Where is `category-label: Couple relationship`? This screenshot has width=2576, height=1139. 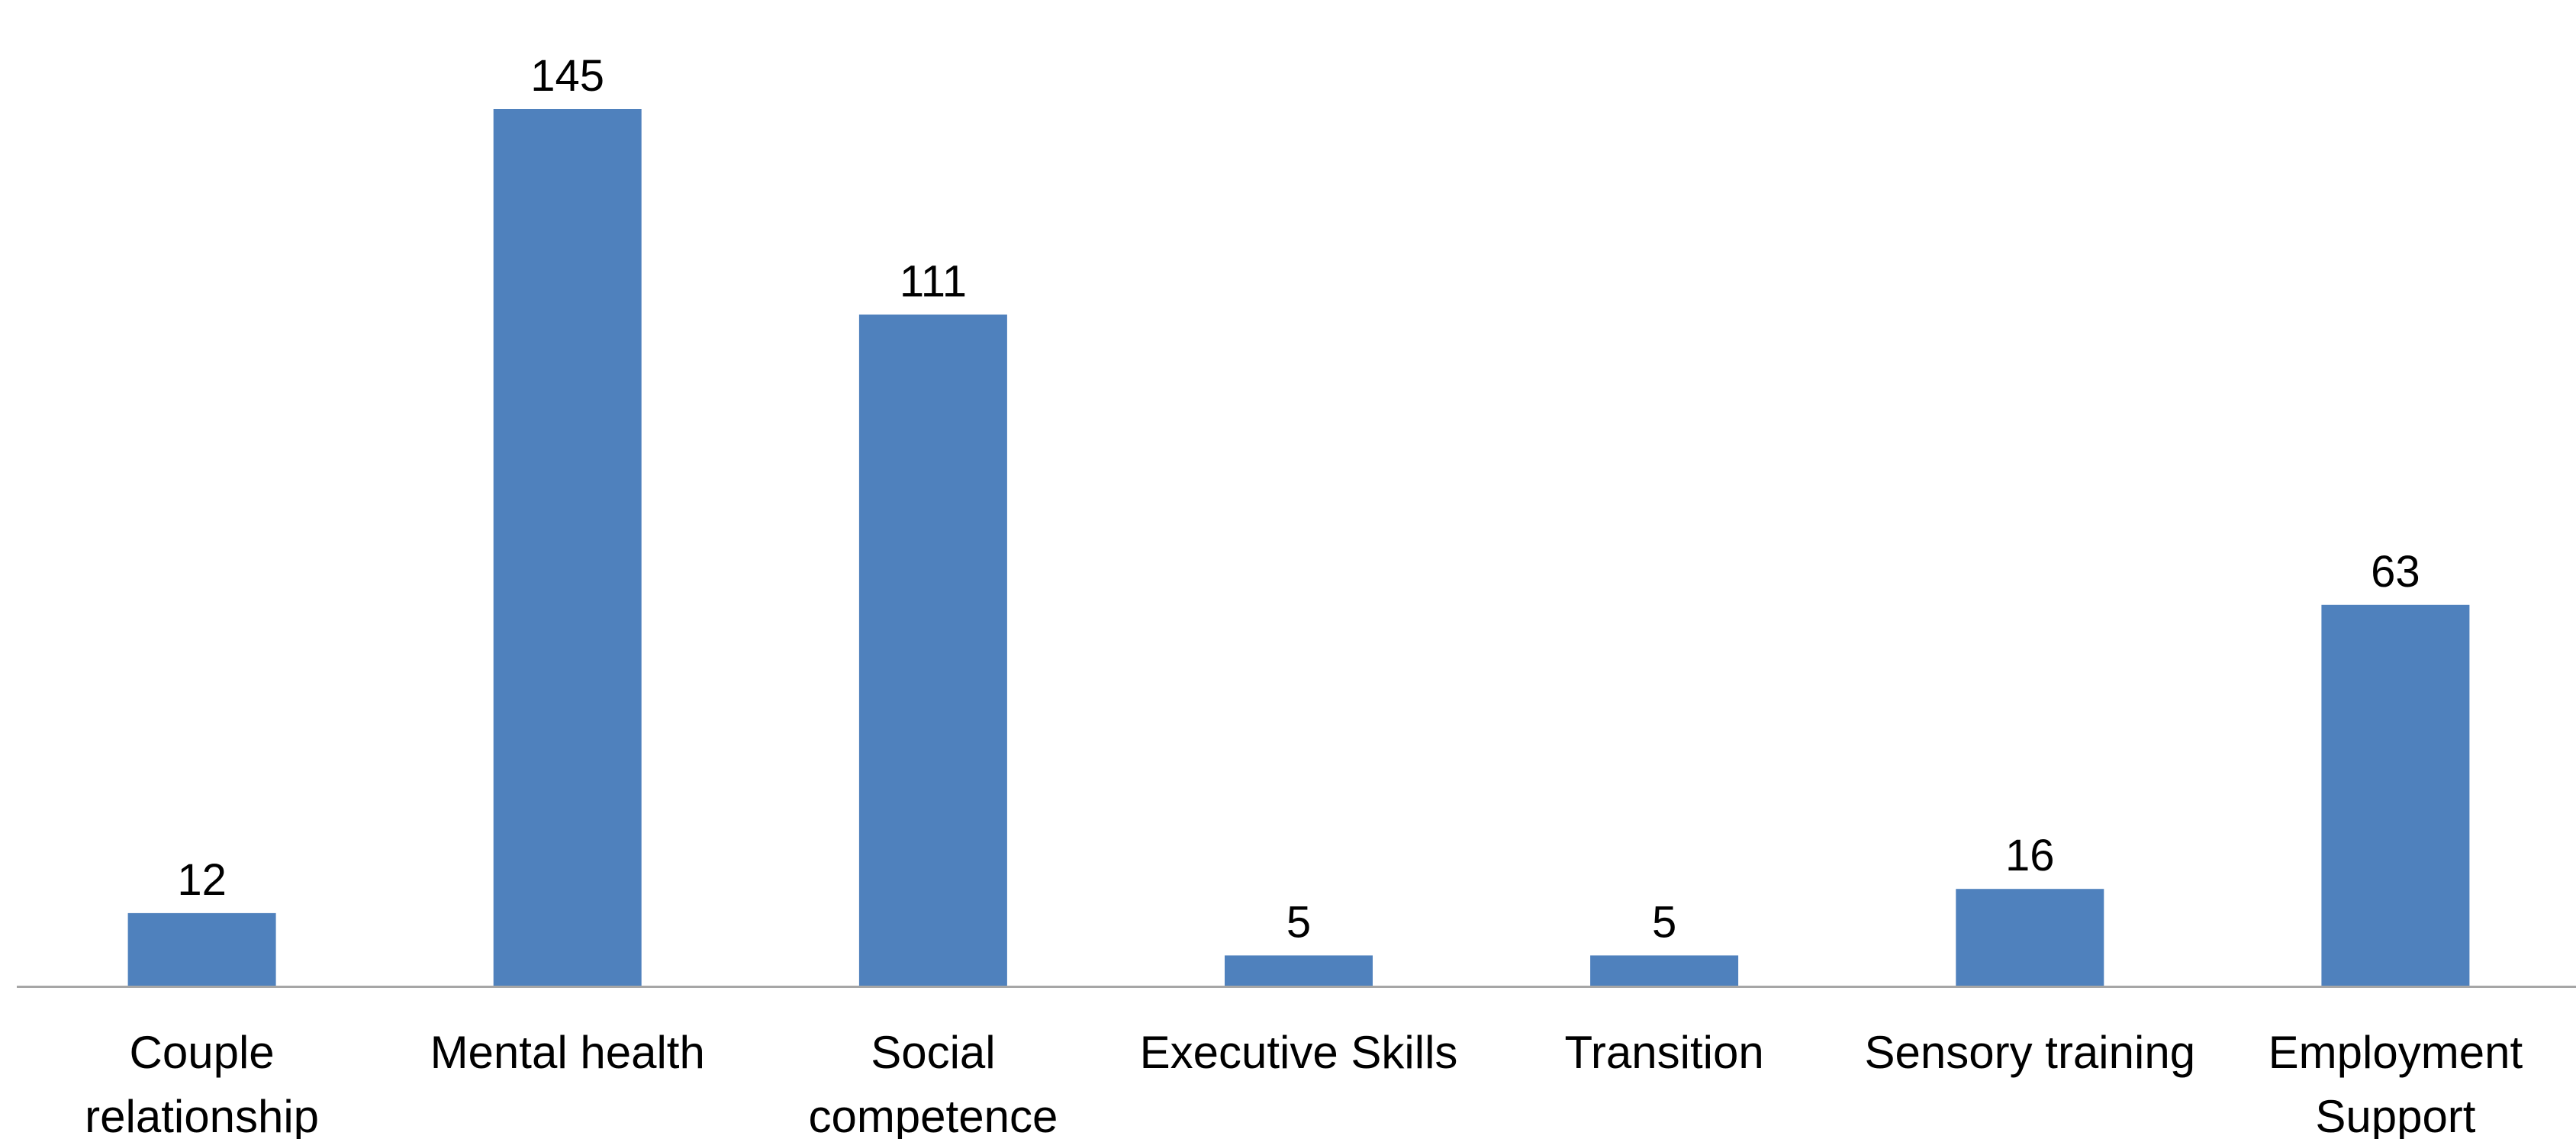 category-label: Couple relationship is located at coordinates (202, 1083).